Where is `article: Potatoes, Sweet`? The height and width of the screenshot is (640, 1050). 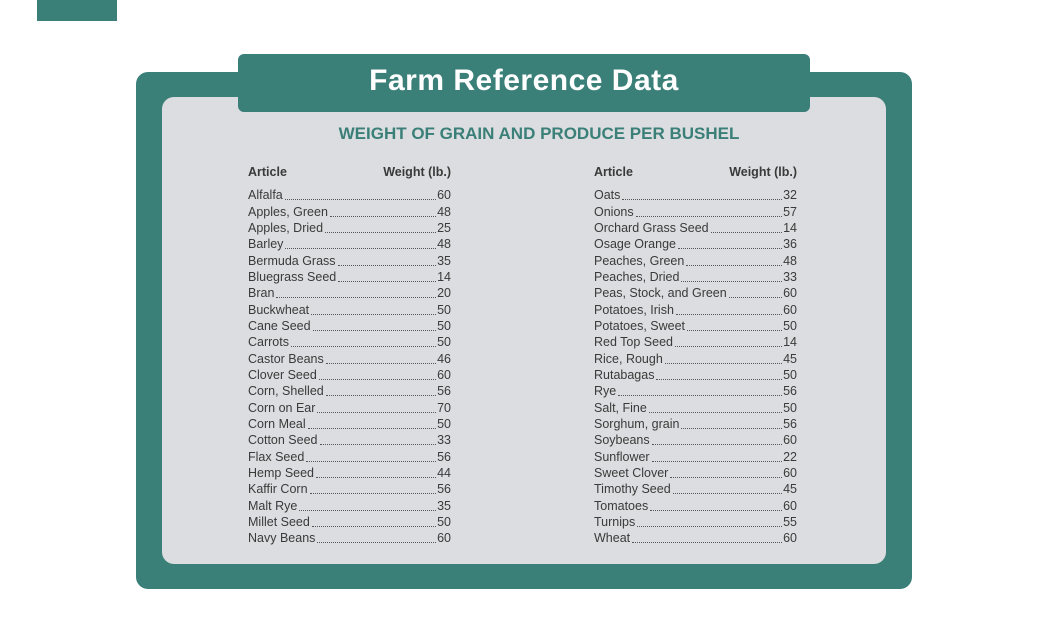
article: Potatoes, Sweet is located at coordinates (640, 325).